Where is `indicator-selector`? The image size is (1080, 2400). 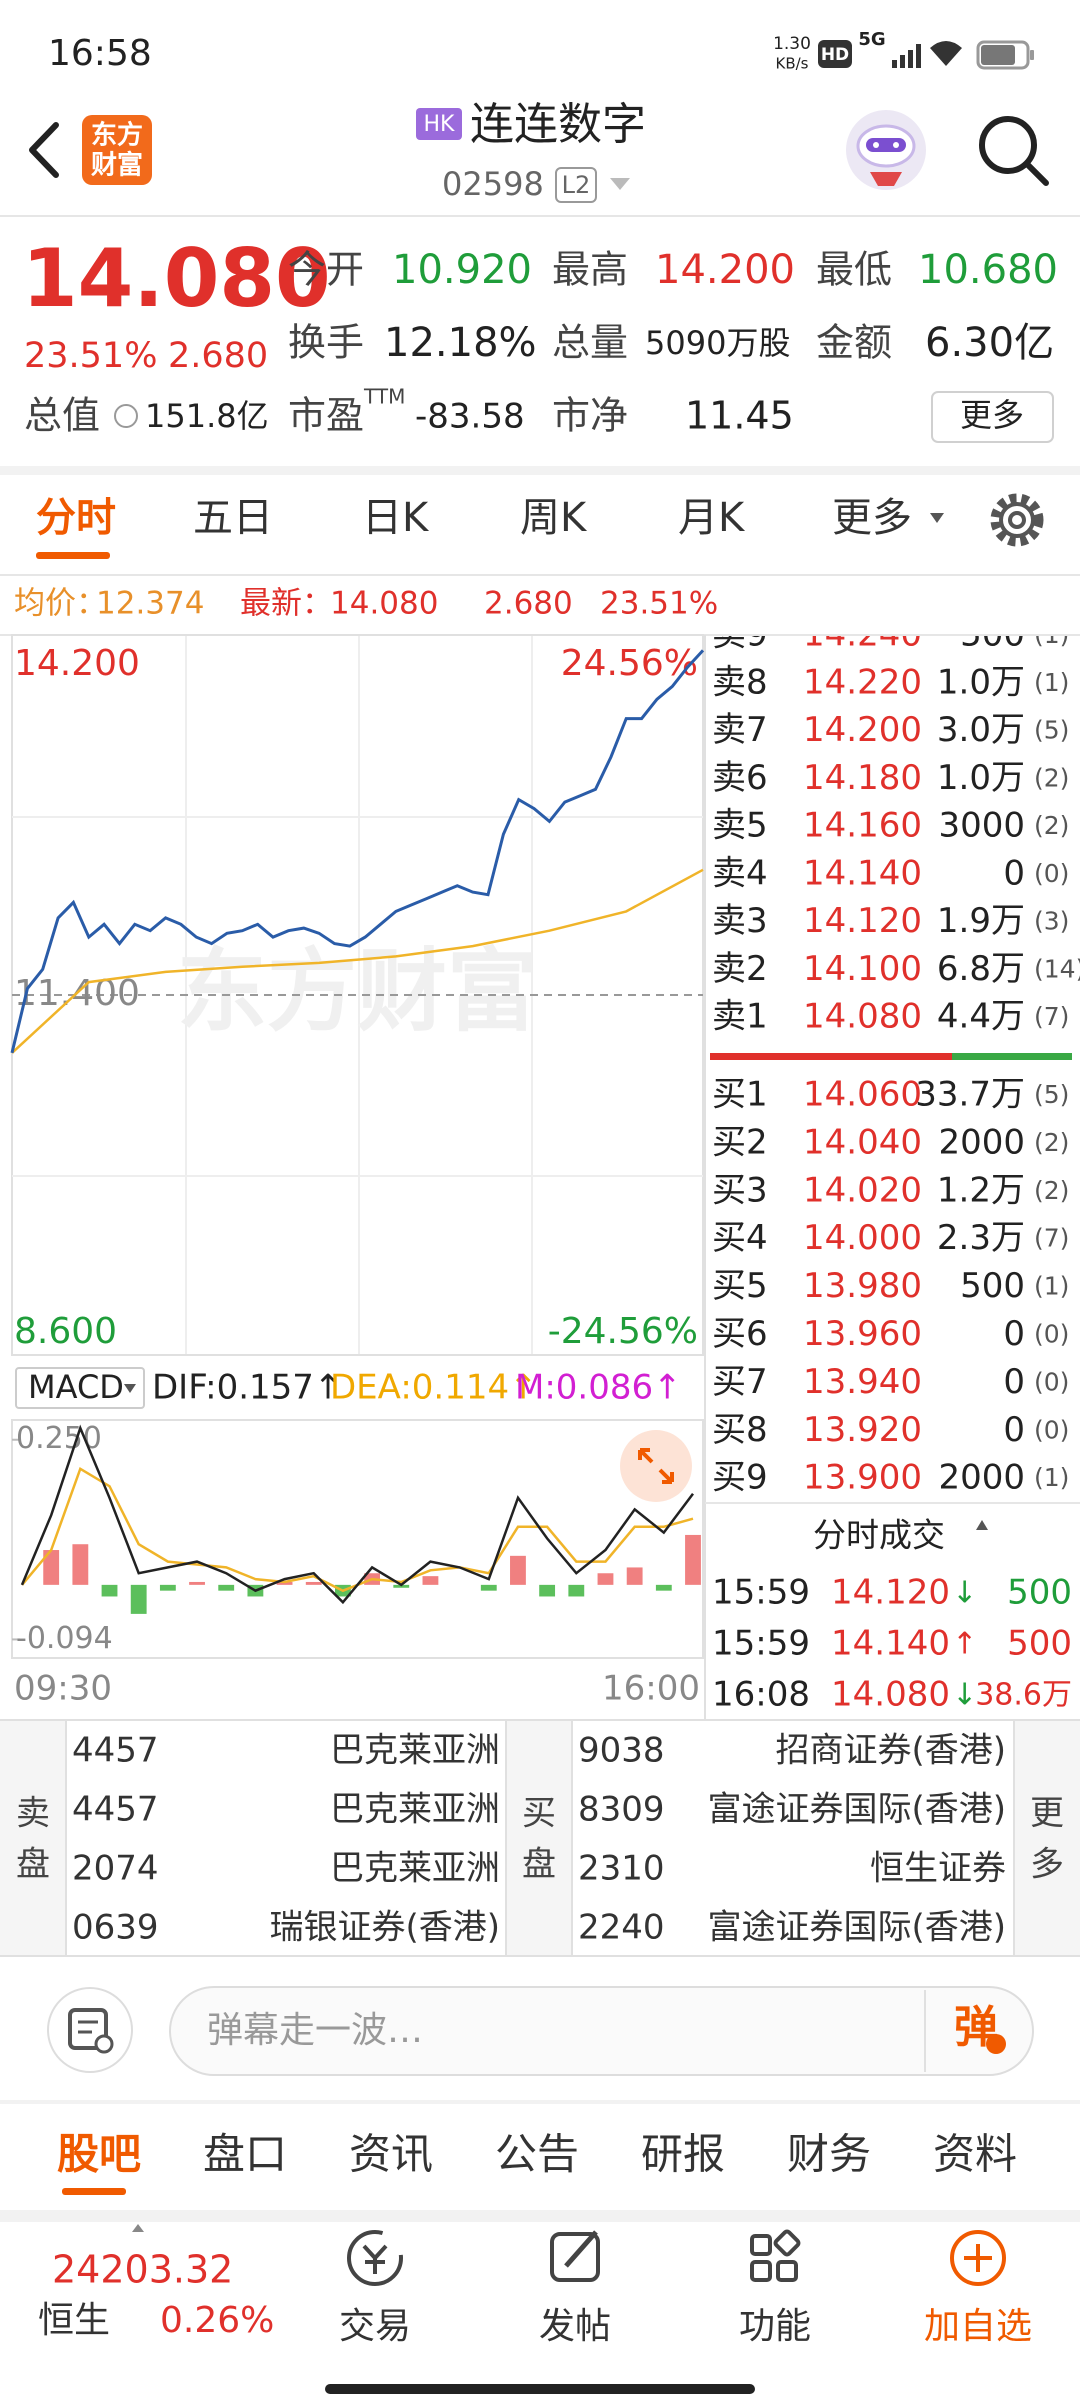
indicator-selector is located at coordinates (80, 1388).